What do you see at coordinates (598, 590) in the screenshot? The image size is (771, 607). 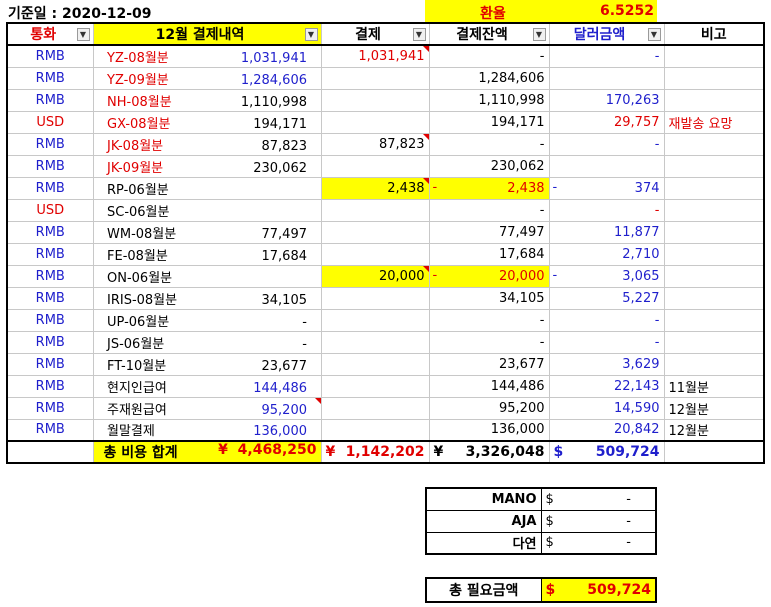 I see `grand-total-value: $509,724` at bounding box center [598, 590].